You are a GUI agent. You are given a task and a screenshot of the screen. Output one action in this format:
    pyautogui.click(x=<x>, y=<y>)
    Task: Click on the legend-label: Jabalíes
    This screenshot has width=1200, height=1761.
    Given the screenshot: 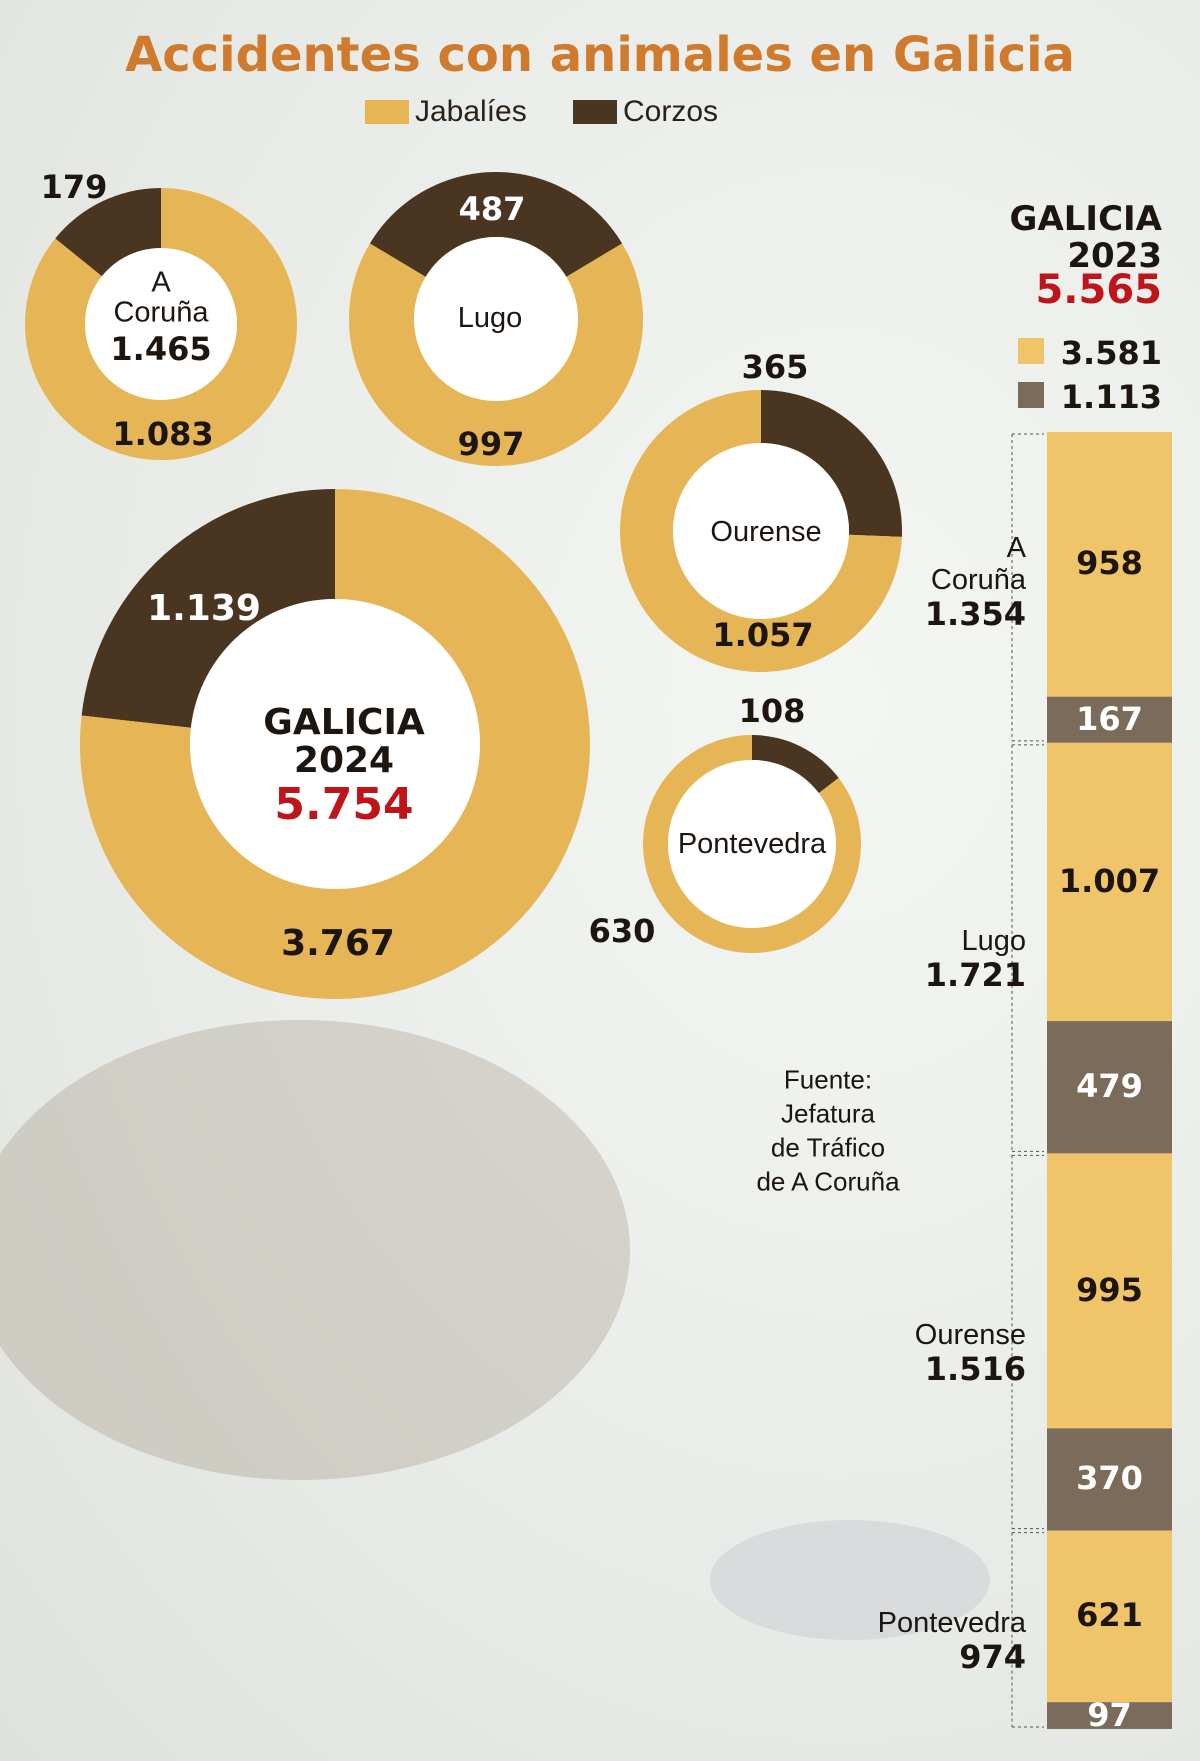 What is the action you would take?
    pyautogui.click(x=471, y=111)
    